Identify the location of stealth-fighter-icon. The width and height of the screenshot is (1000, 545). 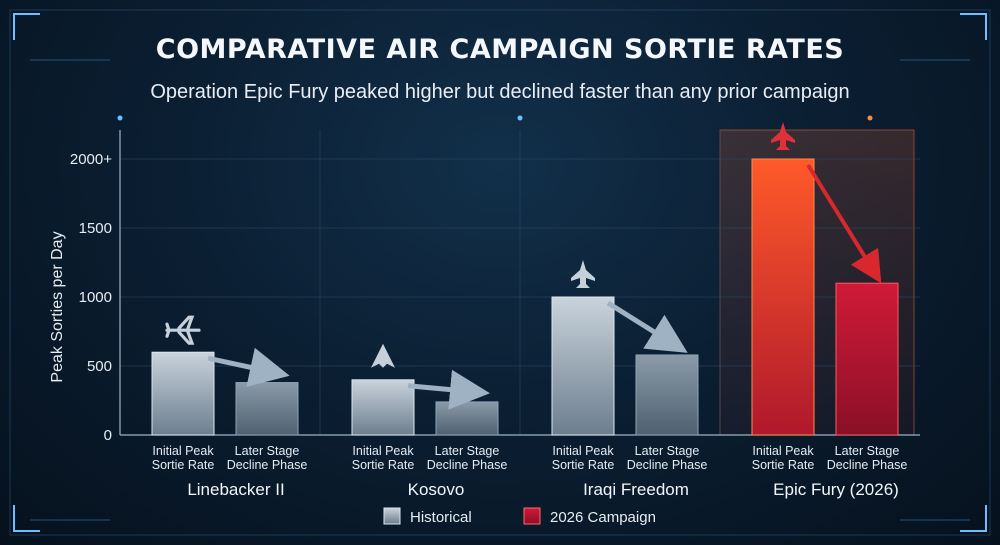
(383, 355).